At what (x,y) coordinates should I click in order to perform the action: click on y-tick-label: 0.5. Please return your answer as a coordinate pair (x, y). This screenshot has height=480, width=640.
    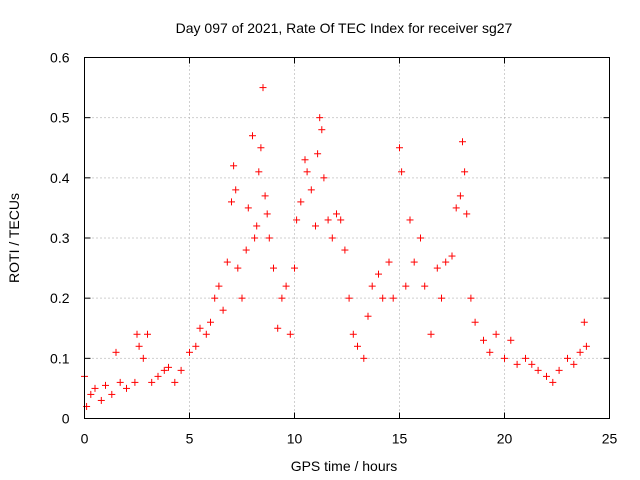
    Looking at the image, I should click on (60, 118).